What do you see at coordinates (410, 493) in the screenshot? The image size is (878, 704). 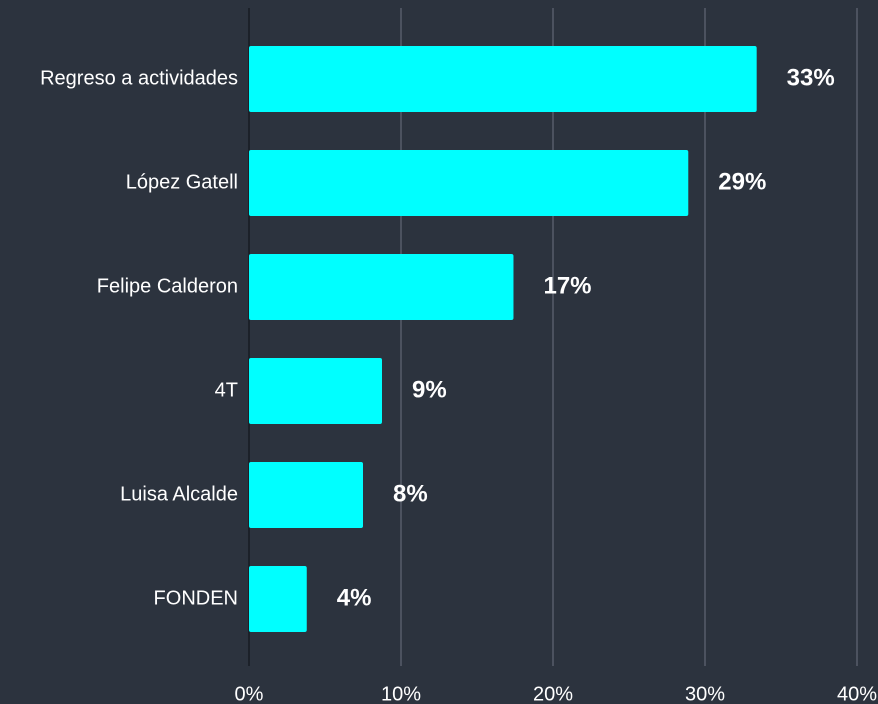 I see `value-label: 8%` at bounding box center [410, 493].